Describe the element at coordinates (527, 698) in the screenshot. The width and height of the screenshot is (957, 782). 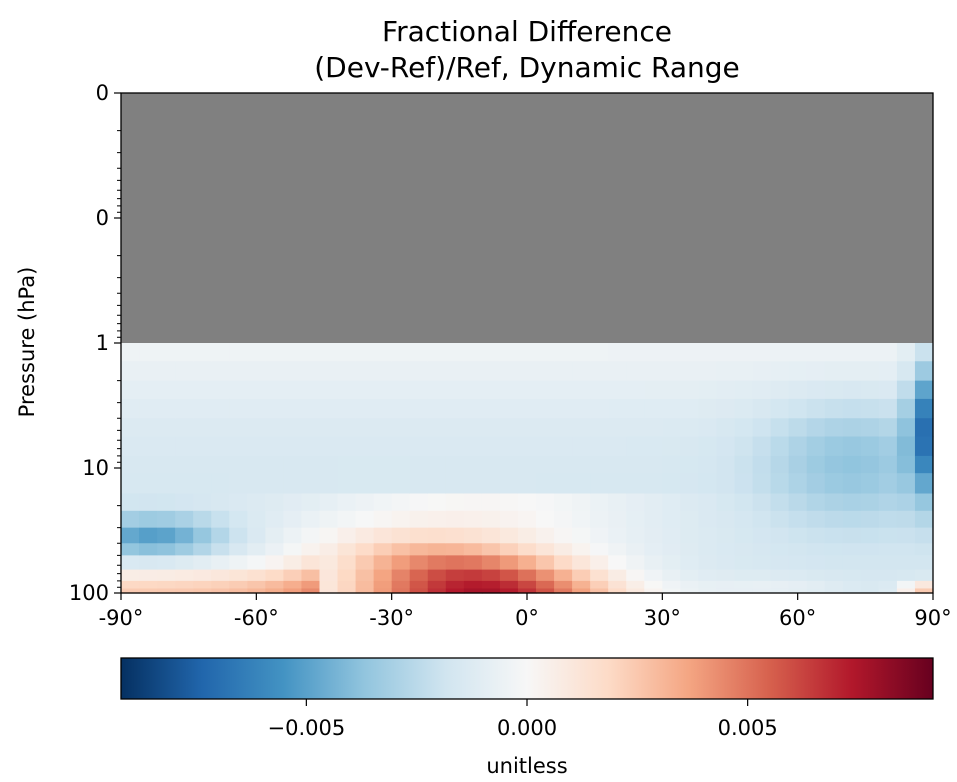
I see `colorbar: −0.005 0.000 0.005` at that location.